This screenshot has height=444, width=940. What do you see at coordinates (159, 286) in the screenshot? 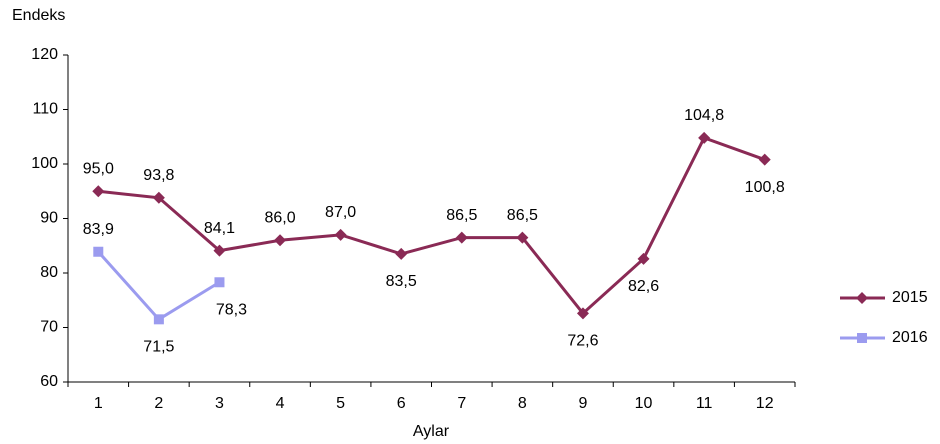
I see `series-line` at bounding box center [159, 286].